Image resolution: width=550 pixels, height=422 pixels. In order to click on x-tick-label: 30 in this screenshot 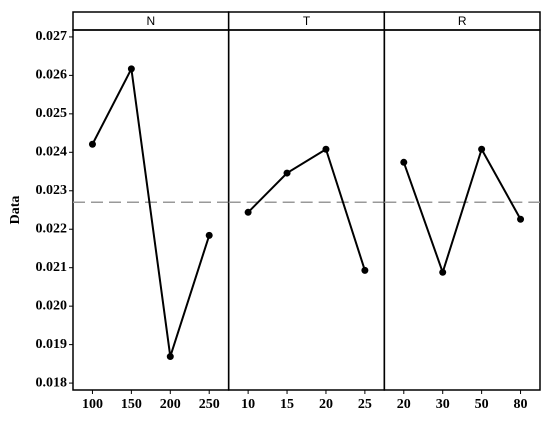, I will do `click(443, 404)`.